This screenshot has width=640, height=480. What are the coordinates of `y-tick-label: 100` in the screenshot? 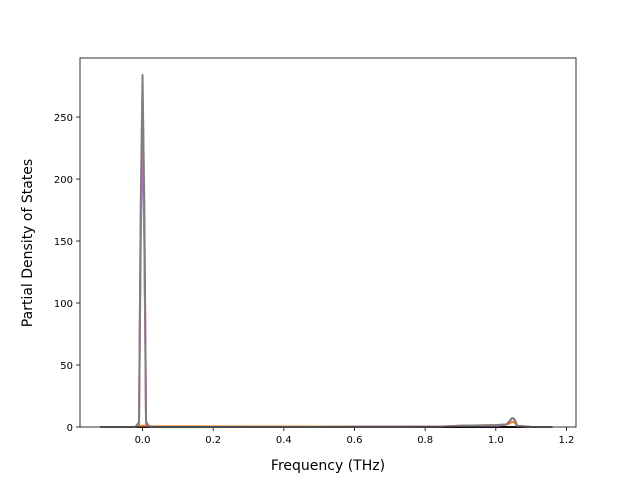 It's located at (63, 304).